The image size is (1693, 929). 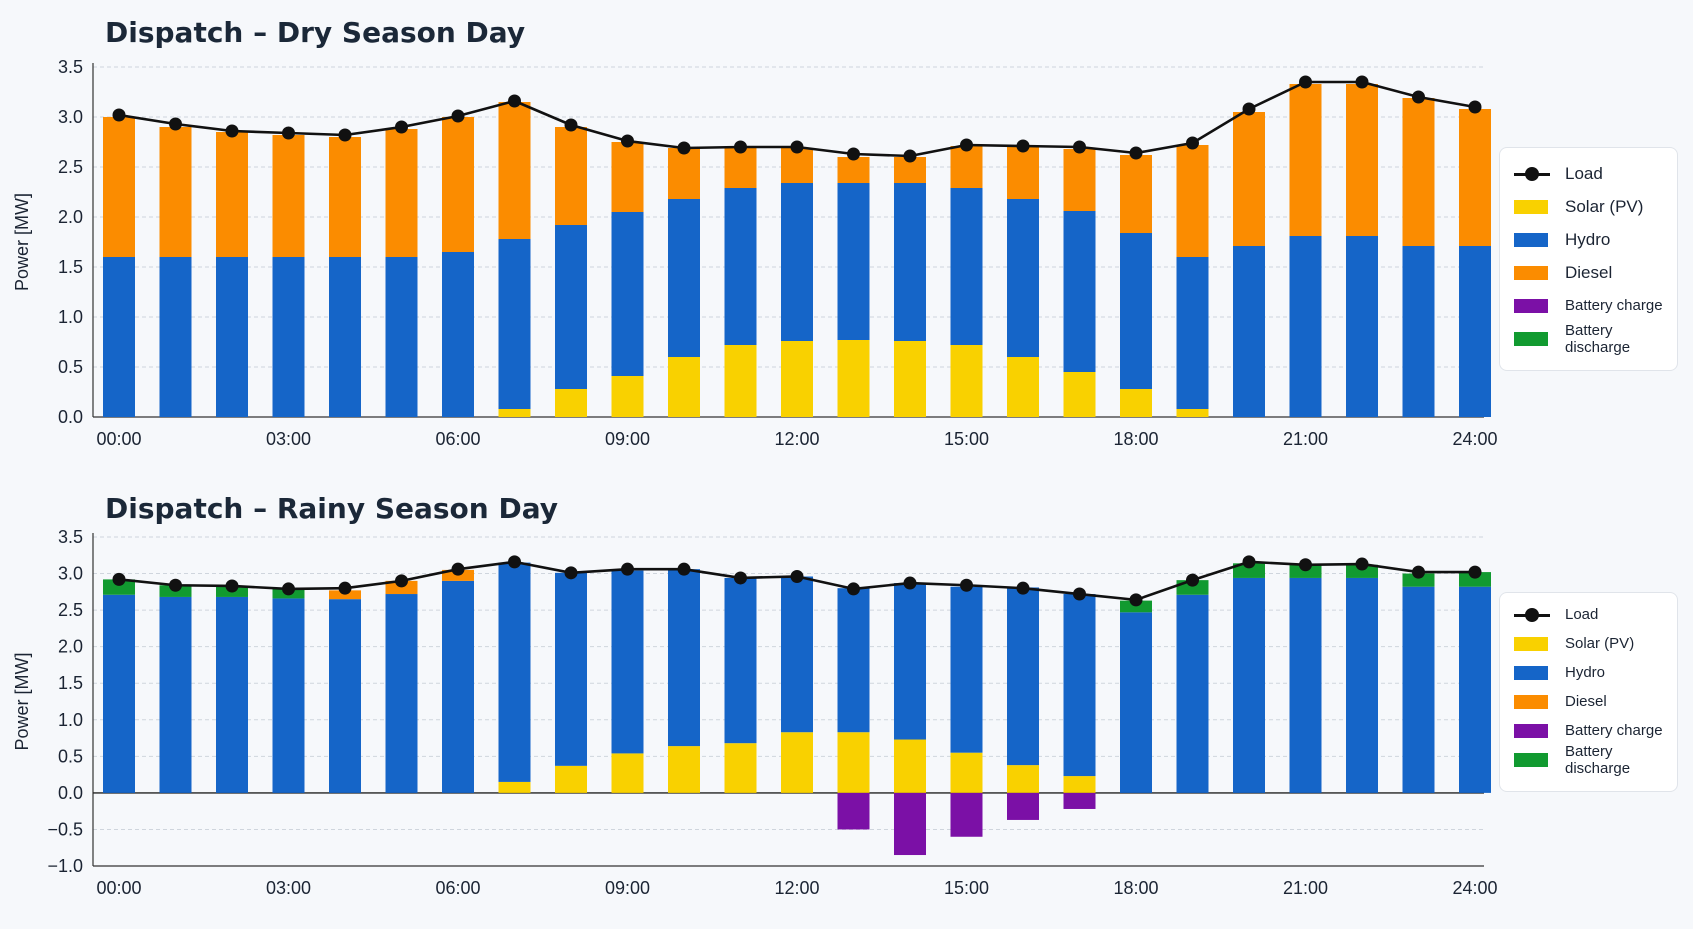 I want to click on y-tick-label: 3.5, so click(x=70, y=537).